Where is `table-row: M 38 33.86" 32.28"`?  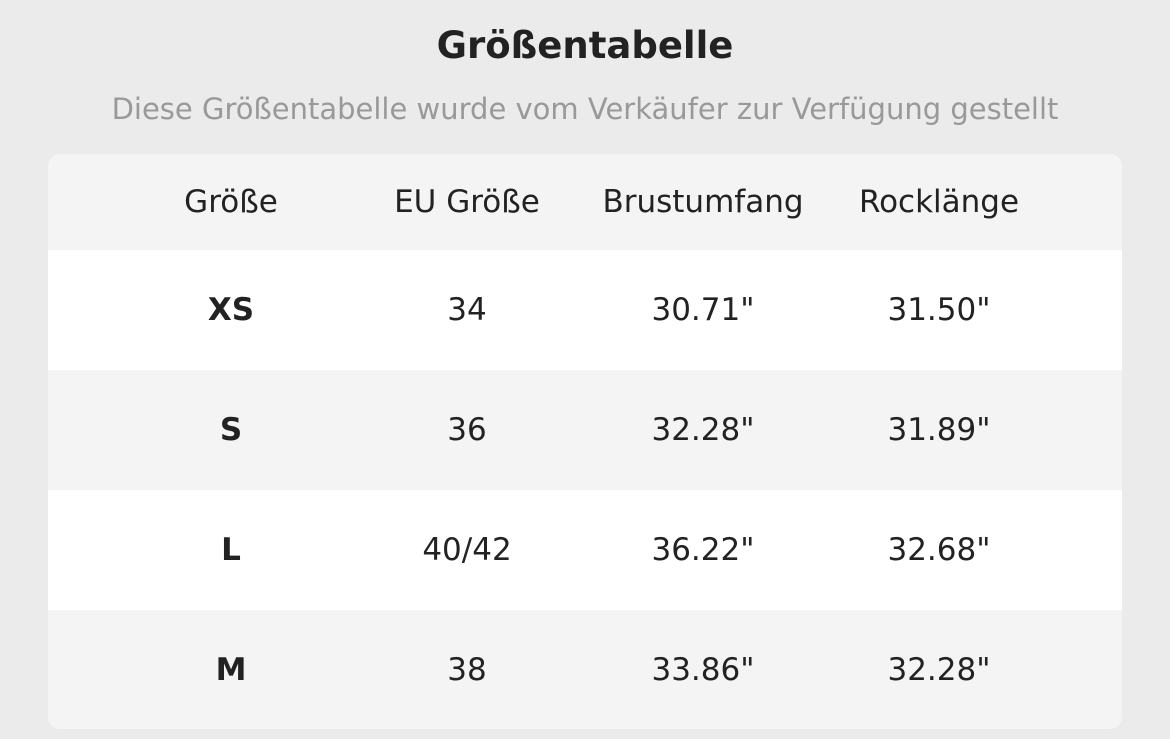 table-row: M 38 33.86" 32.28" is located at coordinates (585, 669).